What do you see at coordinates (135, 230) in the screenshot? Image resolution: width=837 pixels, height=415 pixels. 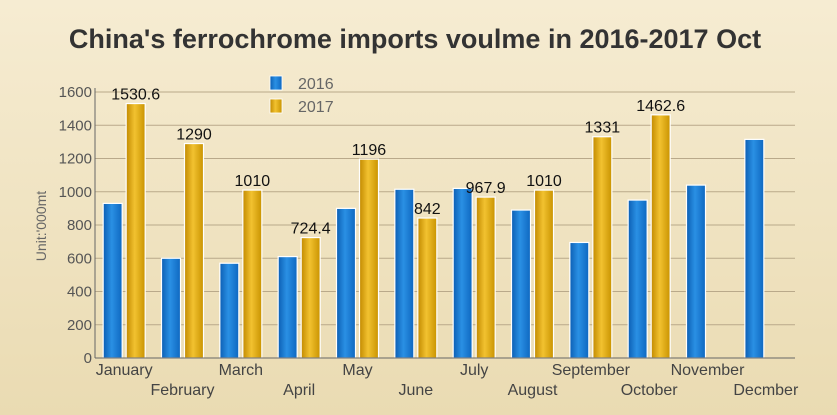 I see `bar-2017-january` at bounding box center [135, 230].